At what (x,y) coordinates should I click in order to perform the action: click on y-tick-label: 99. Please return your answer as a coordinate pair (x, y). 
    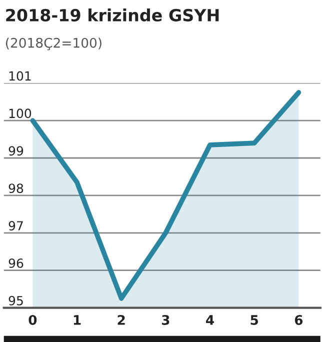
    Looking at the image, I should click on (16, 151).